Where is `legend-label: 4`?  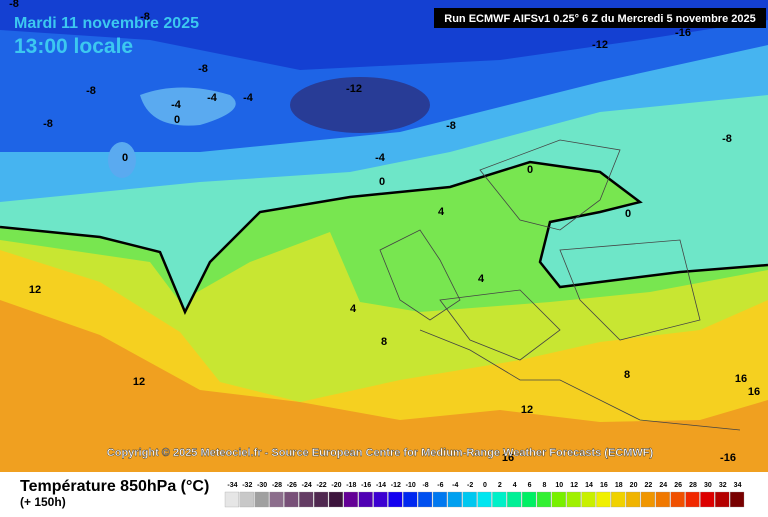 legend-label: 4 is located at coordinates (515, 485).